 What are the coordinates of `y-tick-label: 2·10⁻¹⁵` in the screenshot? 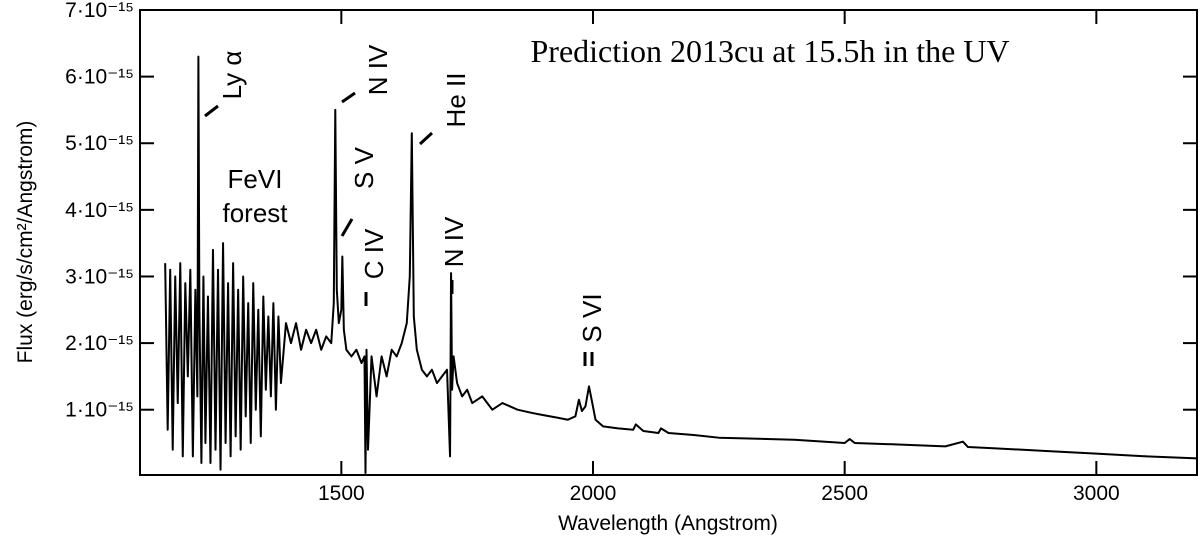 It's located at (99, 343).